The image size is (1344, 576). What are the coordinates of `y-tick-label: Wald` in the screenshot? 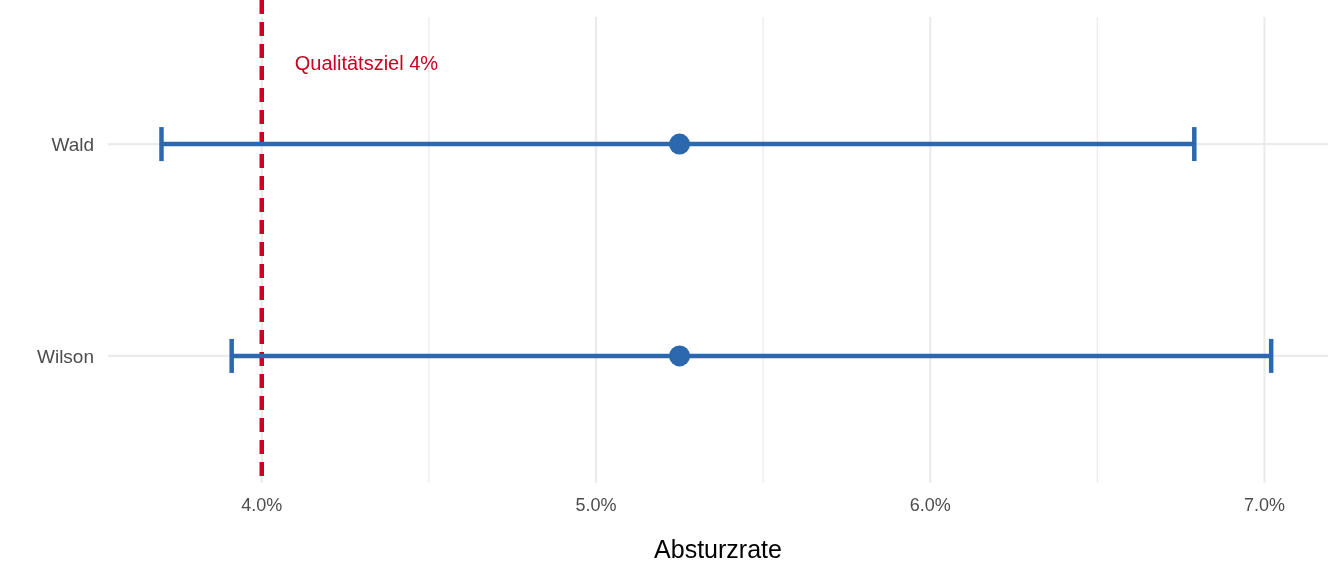 It's located at (72, 144).